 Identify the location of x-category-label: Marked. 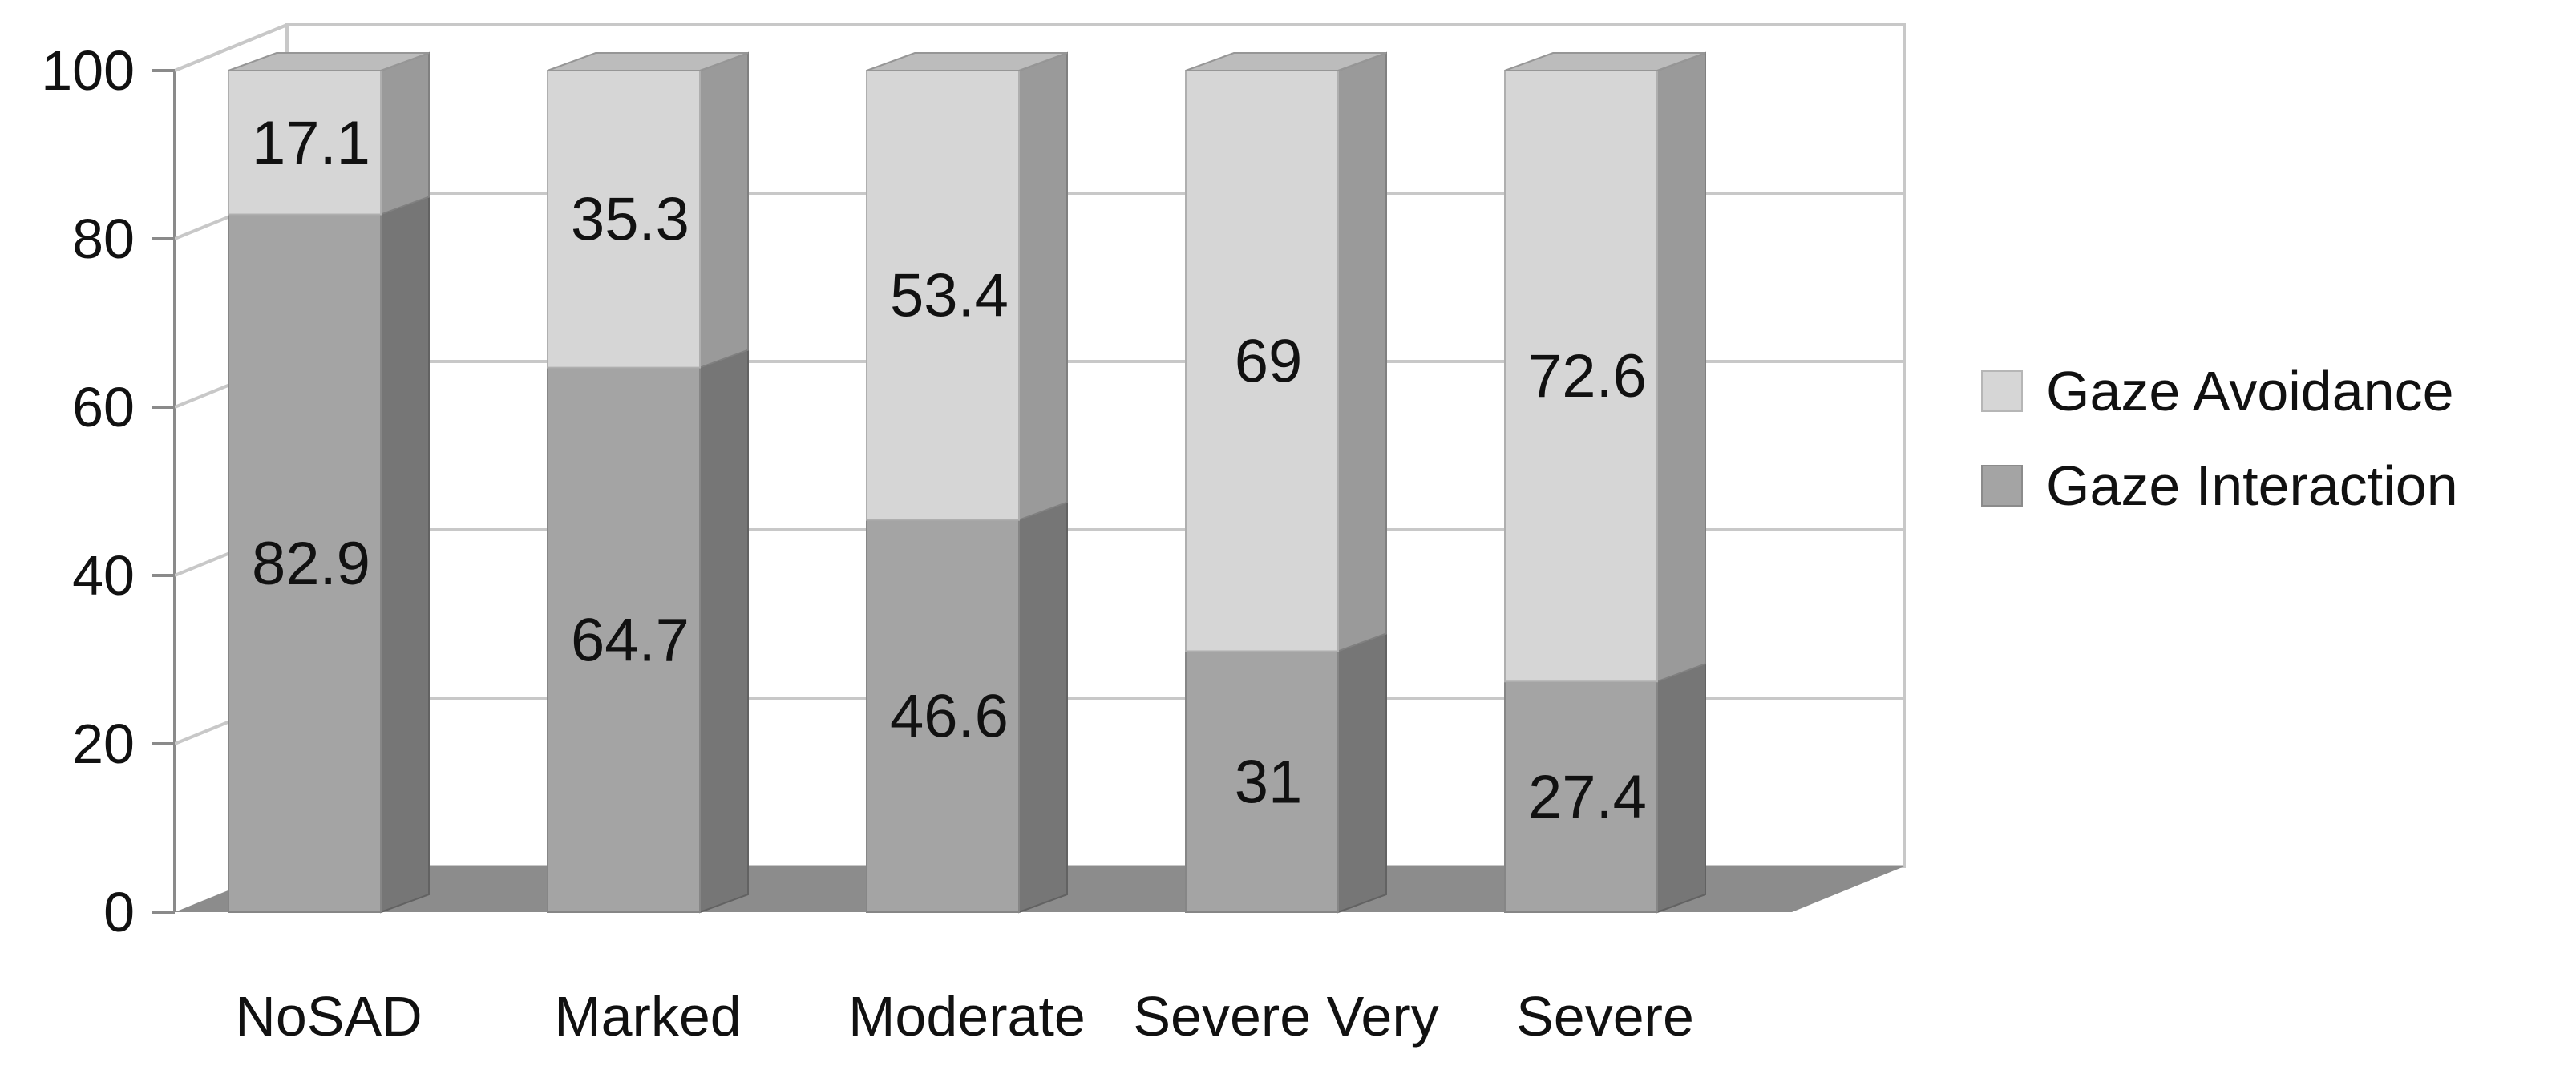
(647, 1017).